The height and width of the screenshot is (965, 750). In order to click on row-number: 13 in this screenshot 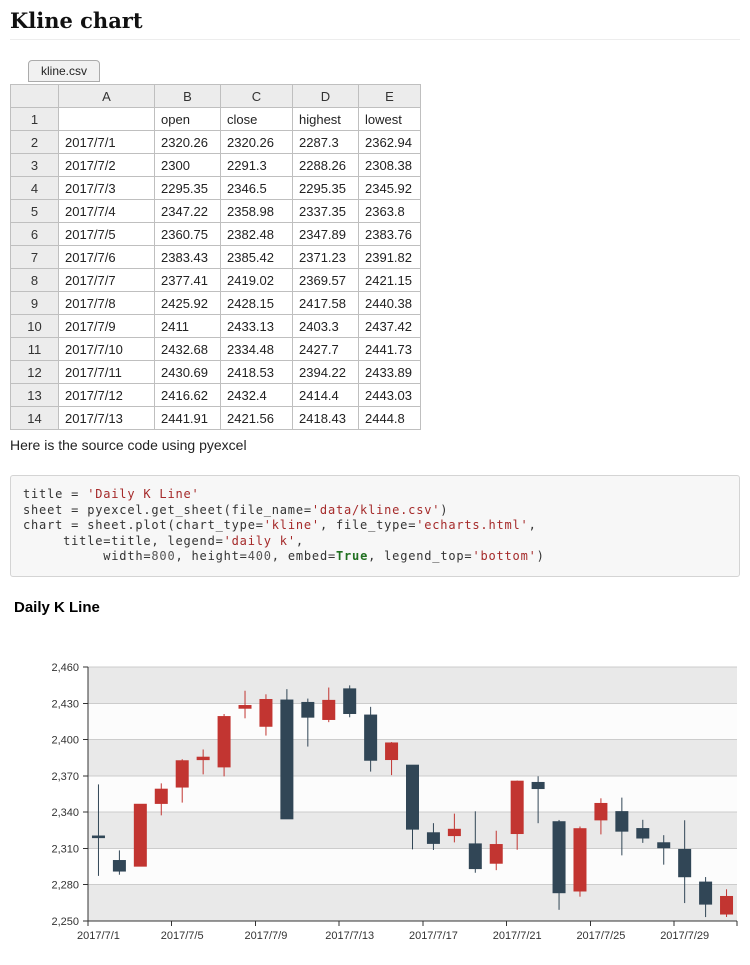, I will do `click(34, 395)`.